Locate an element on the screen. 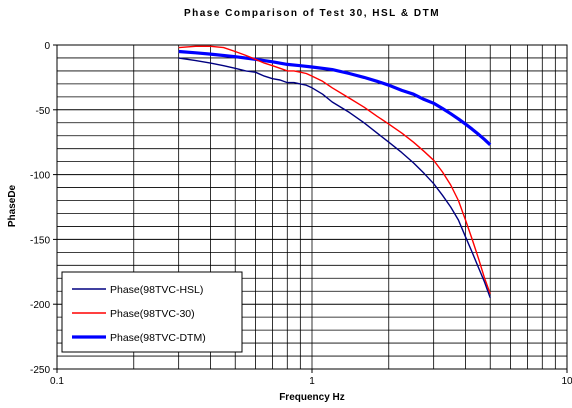  y-tick-label: -150 is located at coordinates (40, 240).